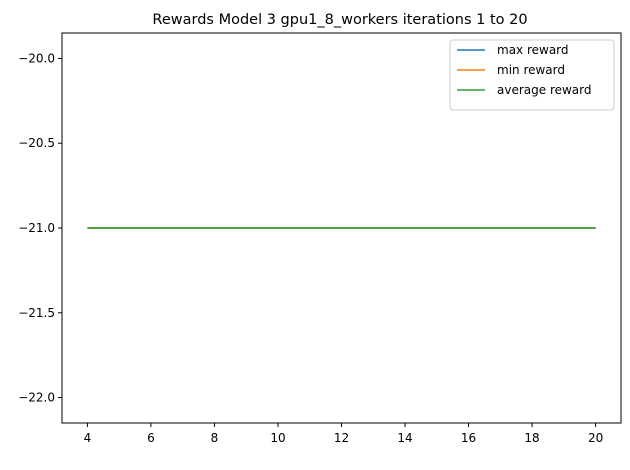 This screenshot has width=630, height=470. Describe the element at coordinates (151, 438) in the screenshot. I see `x-tick-label: 6` at that location.